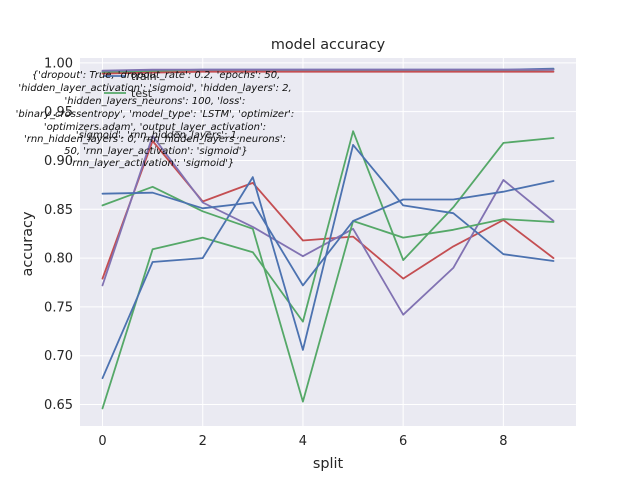 This screenshot has width=640, height=480. Describe the element at coordinates (58, 259) in the screenshot. I see `y-tick-label: 0.80` at that location.